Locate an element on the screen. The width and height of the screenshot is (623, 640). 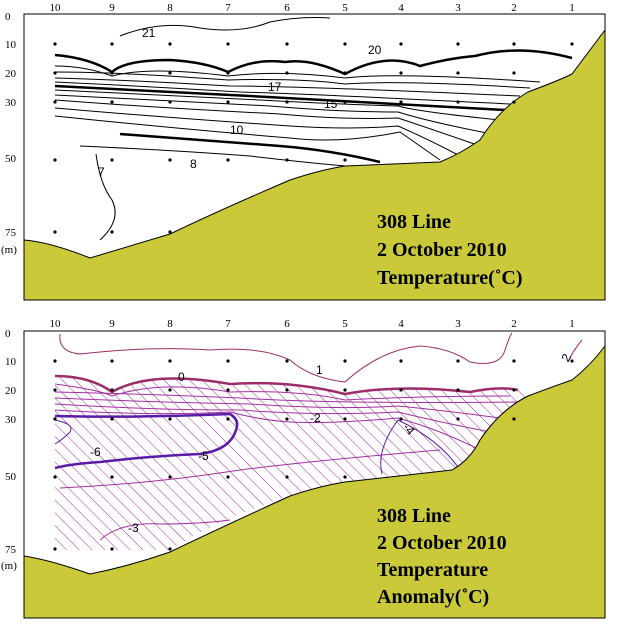
contour-label: 7 is located at coordinates (101, 172).